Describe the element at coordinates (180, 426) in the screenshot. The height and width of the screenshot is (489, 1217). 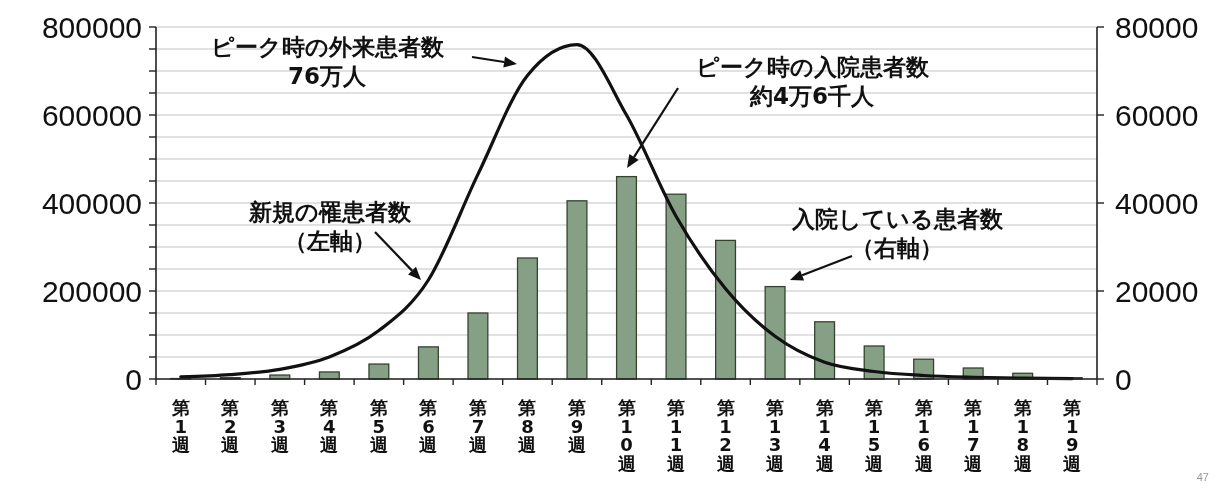
I see `x-tick-label: 第1週` at that location.